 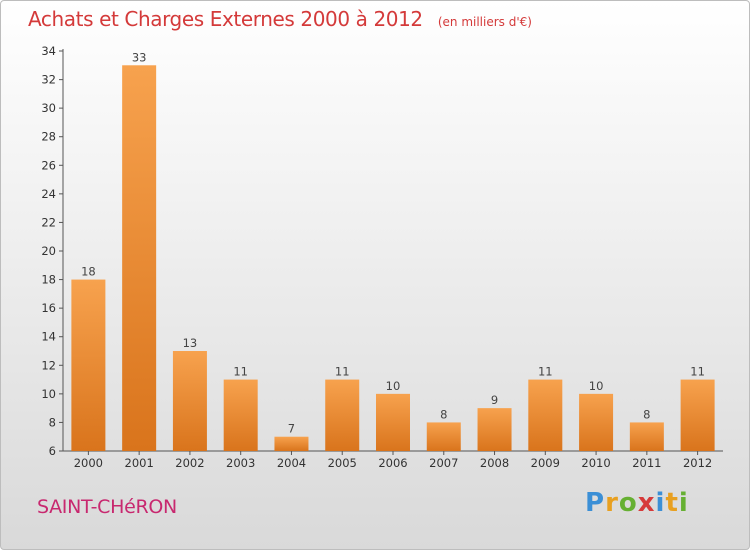 What do you see at coordinates (494, 463) in the screenshot?
I see `x-tick-label-2008: 2008` at bounding box center [494, 463].